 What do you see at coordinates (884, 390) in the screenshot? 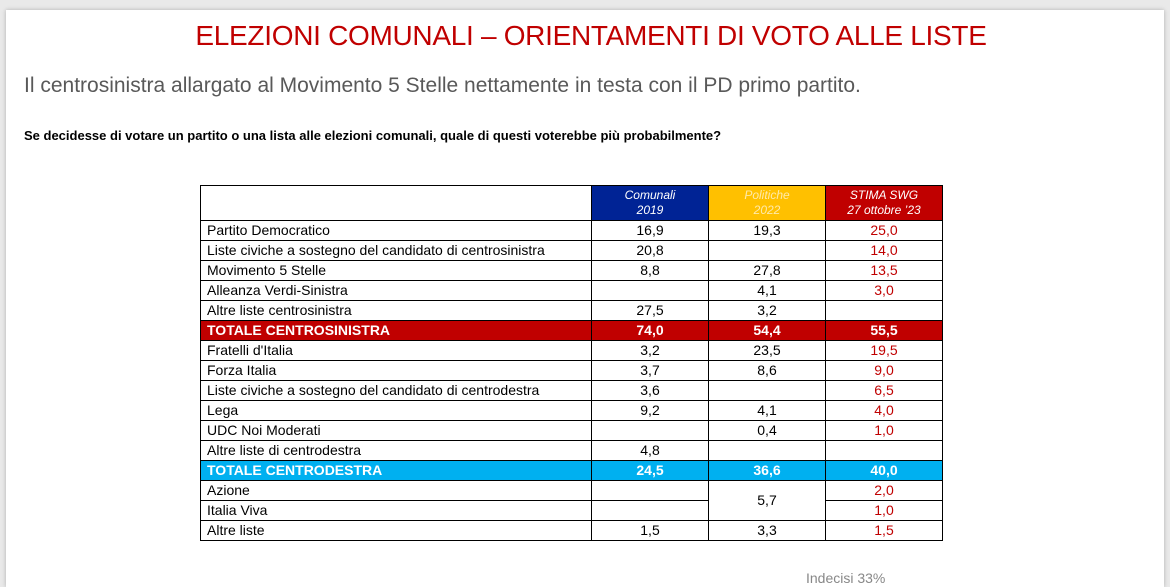
I see `value-stima-swg: 6,5` at bounding box center [884, 390].